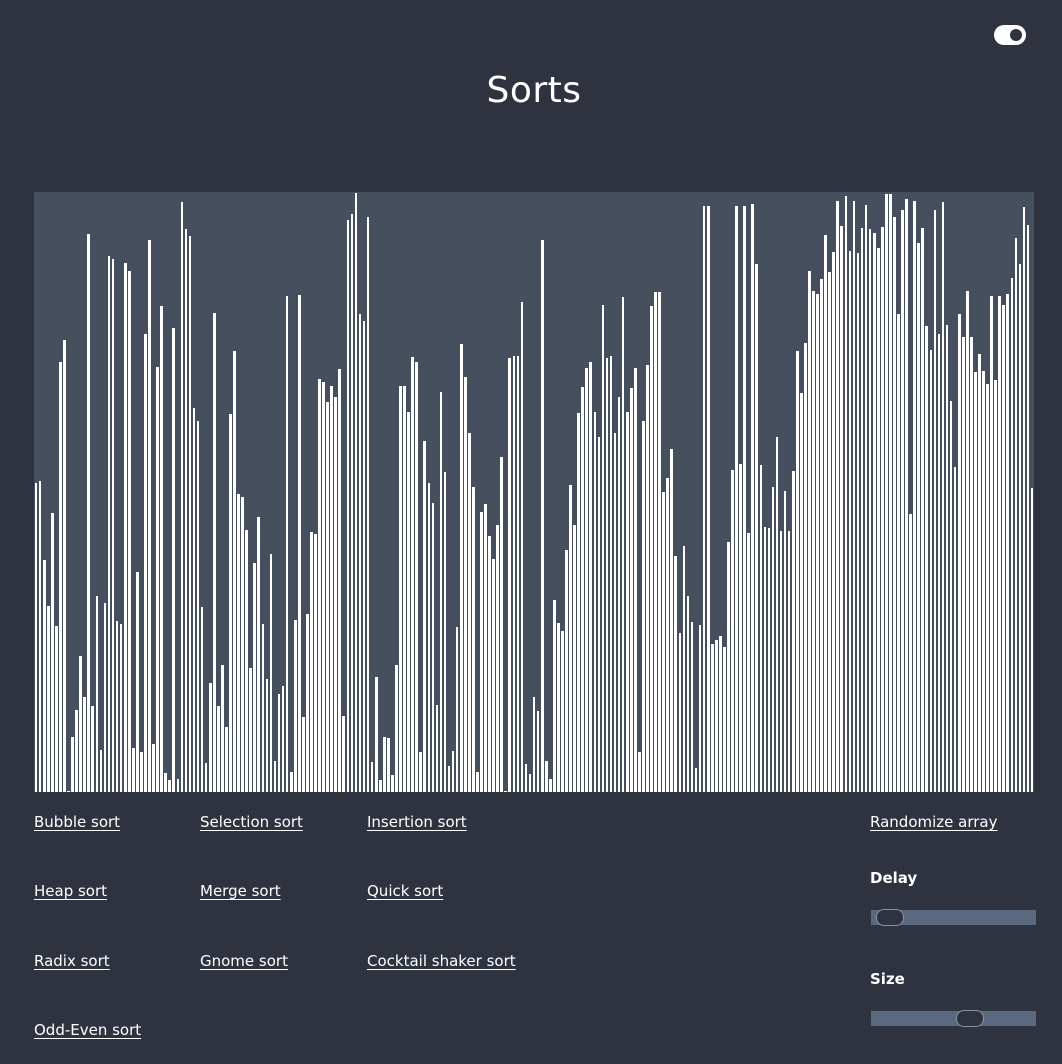 The image size is (1062, 1064). Describe the element at coordinates (970, 1018) in the screenshot. I see `size-slider-thumb` at that location.